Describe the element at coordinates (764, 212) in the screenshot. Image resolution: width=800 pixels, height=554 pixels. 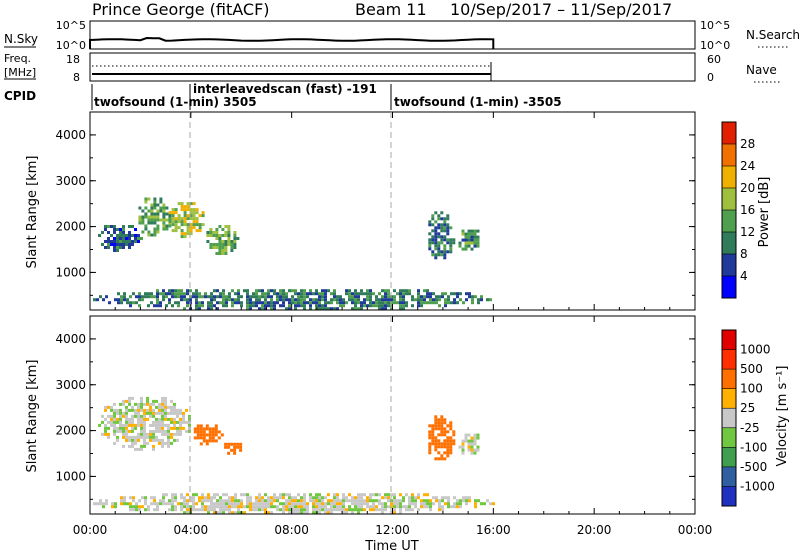
I see `power-colorbar-label: Power [dB]` at that location.